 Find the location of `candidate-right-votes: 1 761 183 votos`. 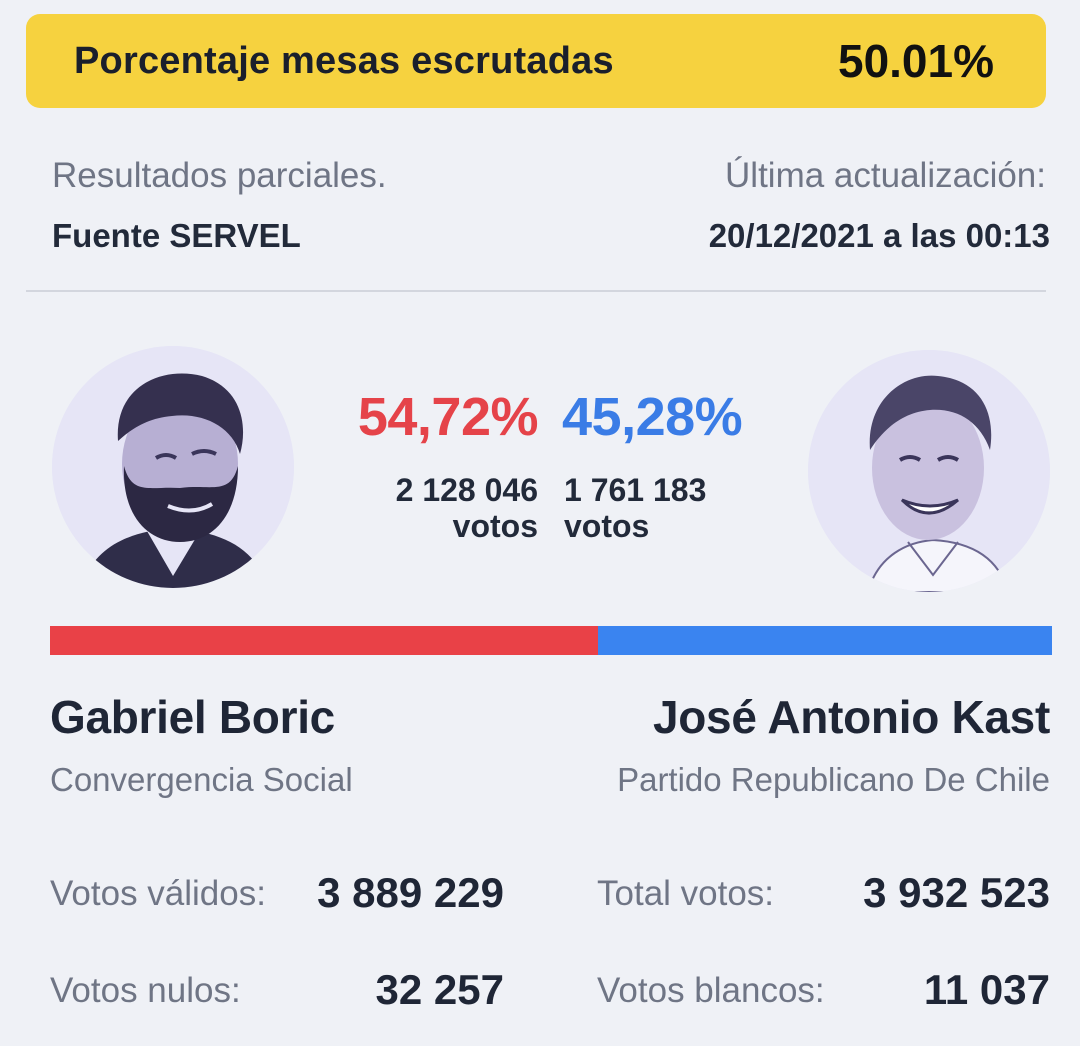

candidate-right-votes: 1 761 183 votos is located at coordinates (635, 508).